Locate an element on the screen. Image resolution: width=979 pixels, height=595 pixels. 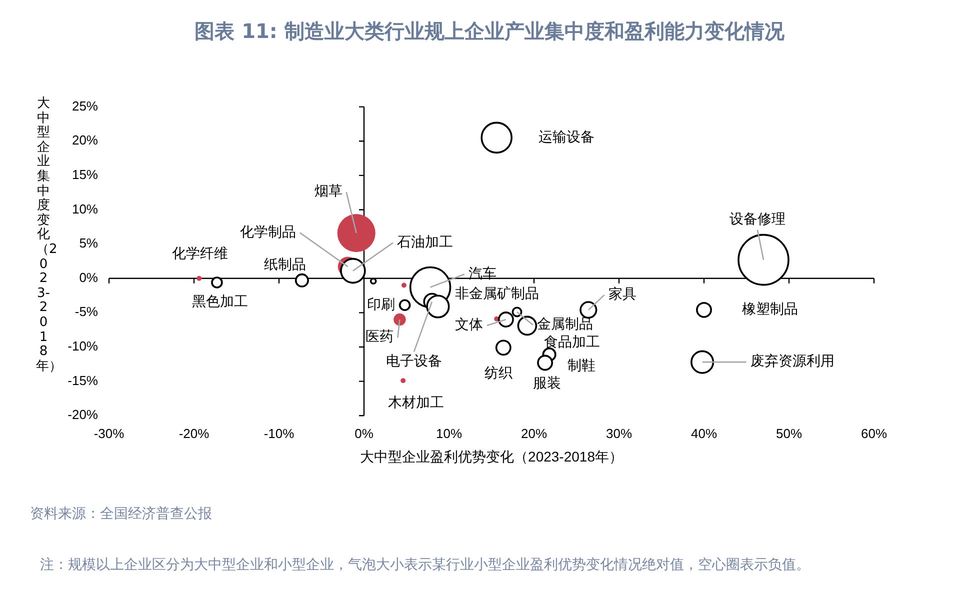
y-tick-label: 5% is located at coordinates (88, 243).